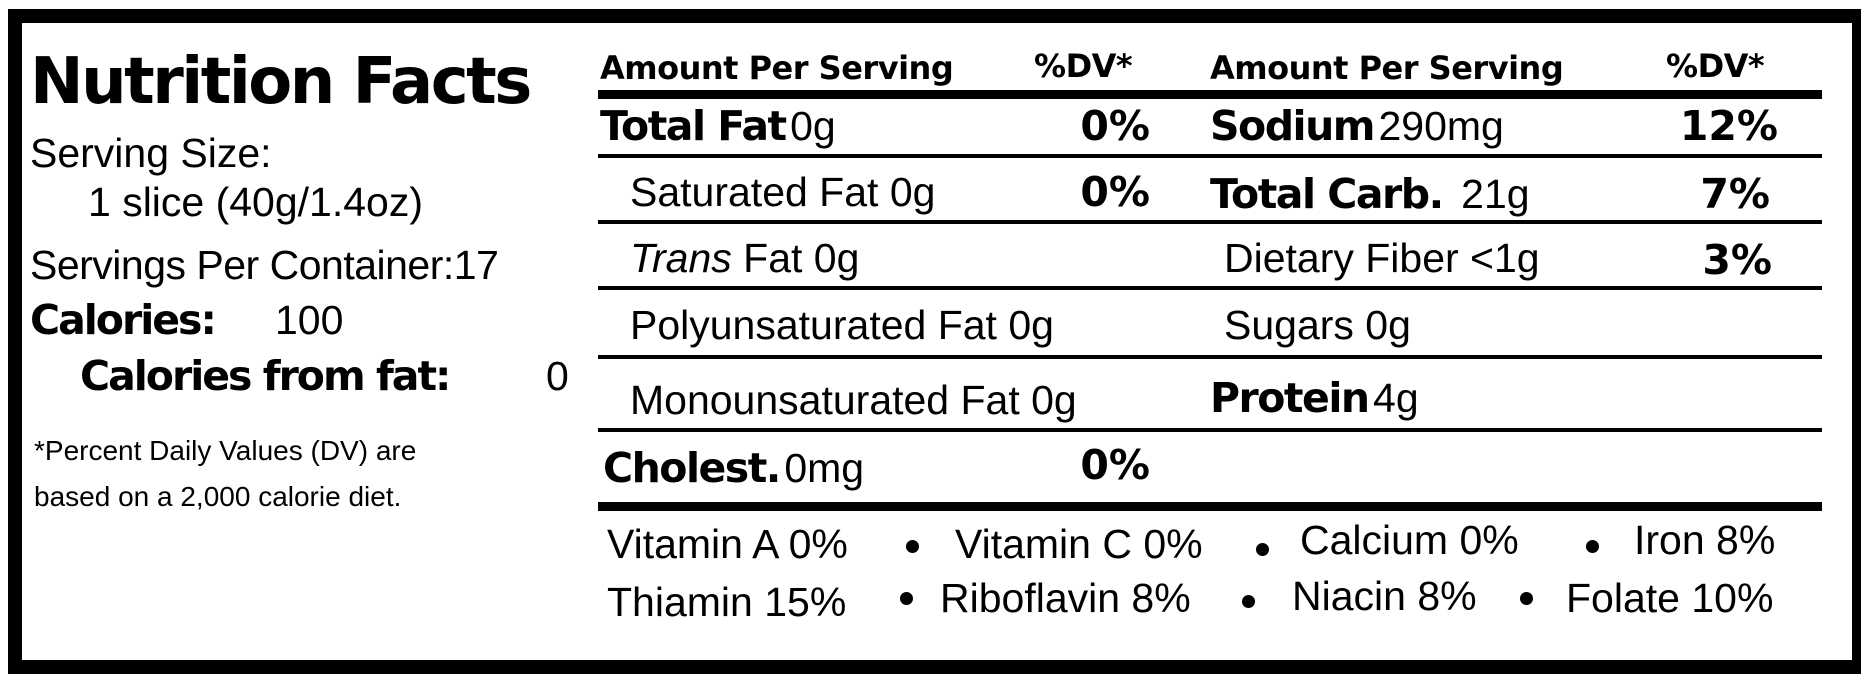 Image resolution: width=1861 pixels, height=674 pixels. I want to click on calories-from-fat-value: 0, so click(557, 376).